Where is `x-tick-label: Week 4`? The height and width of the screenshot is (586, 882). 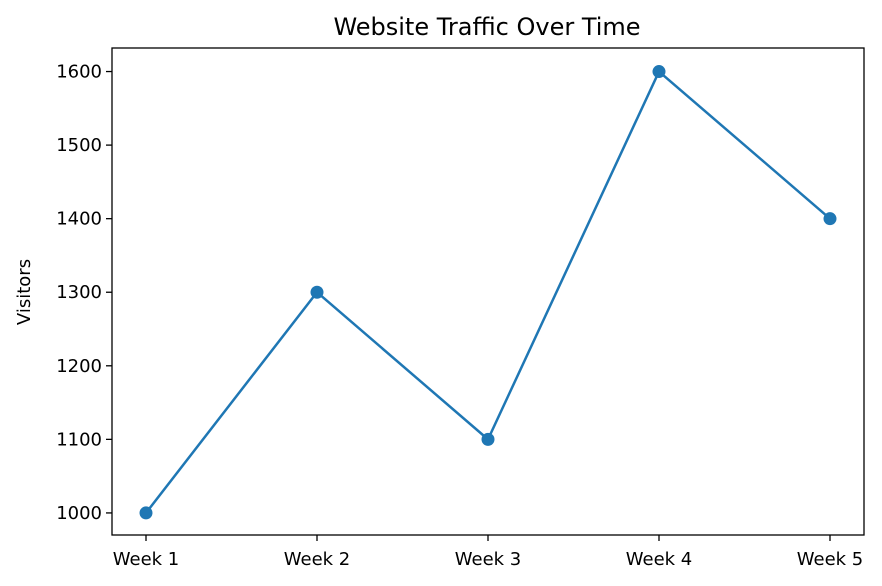
x-tick-label: Week 4 is located at coordinates (659, 559).